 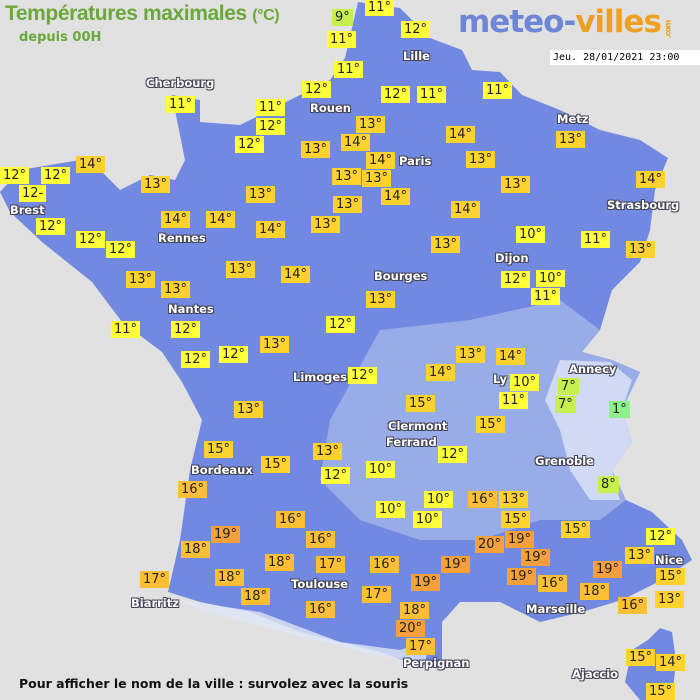 I want to click on temperature-badge: 1°, so click(x=619, y=409).